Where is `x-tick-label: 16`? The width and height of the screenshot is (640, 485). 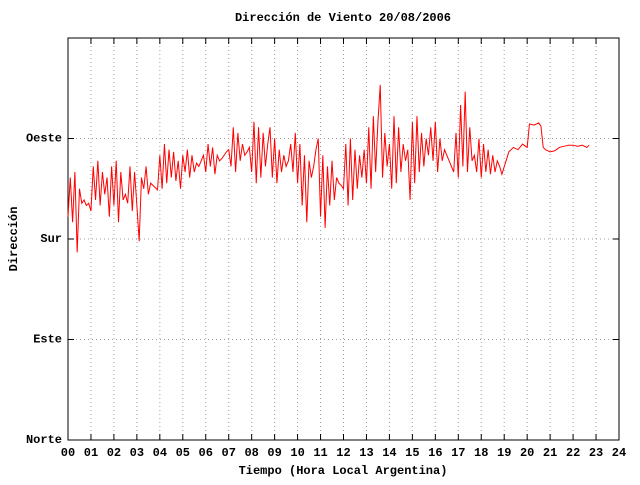 x-tick-label: 16 is located at coordinates (435, 453).